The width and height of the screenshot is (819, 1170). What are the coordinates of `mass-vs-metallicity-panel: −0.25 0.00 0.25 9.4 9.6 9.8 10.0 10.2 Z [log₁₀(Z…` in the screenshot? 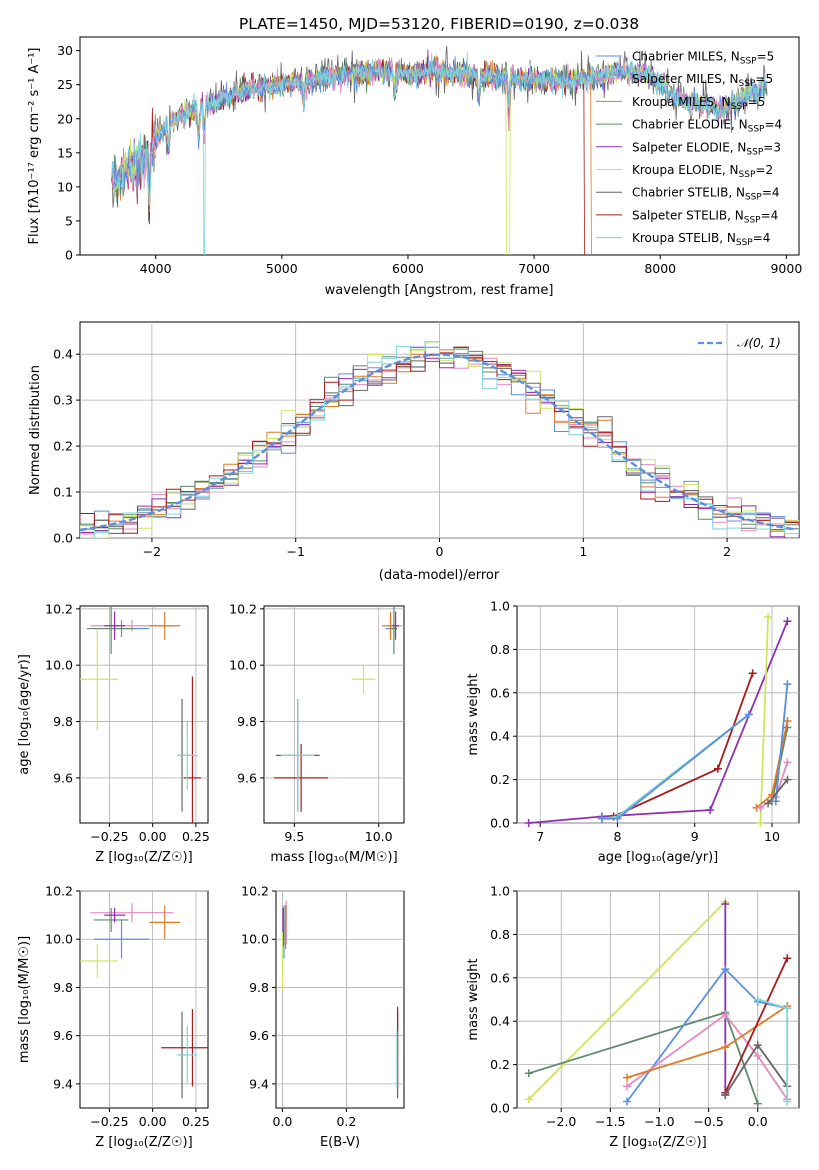 It's located at (113, 1017).